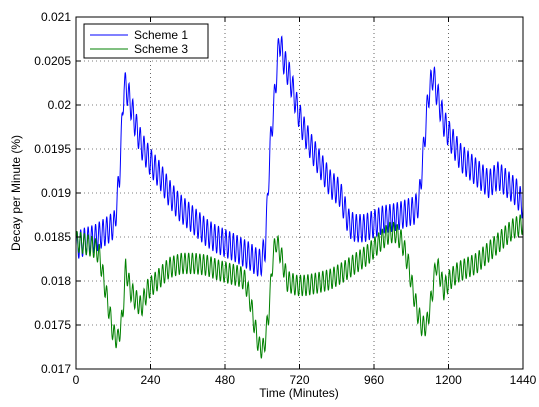  What do you see at coordinates (374, 380) in the screenshot?
I see `x-tick-label: 960` at bounding box center [374, 380].